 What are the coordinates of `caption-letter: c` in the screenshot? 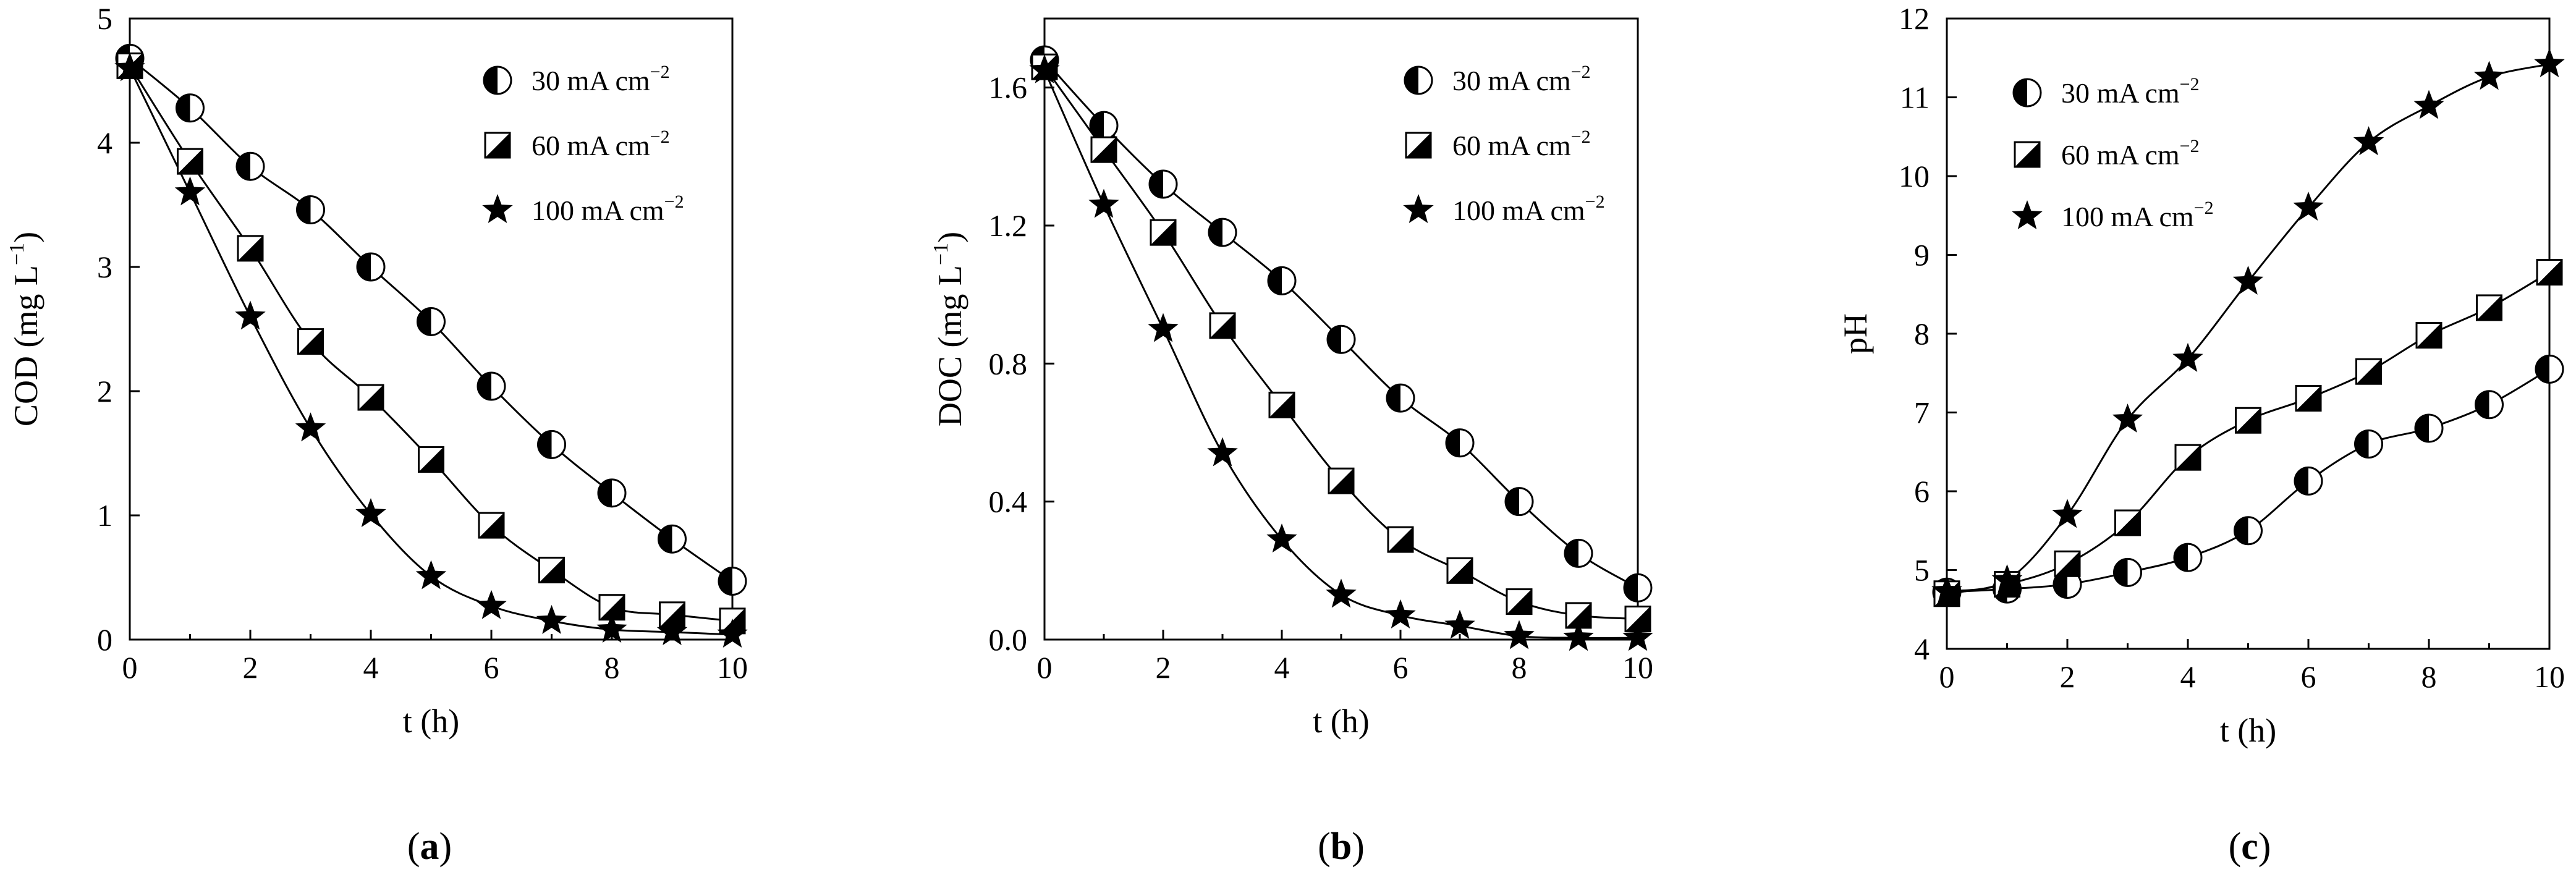 It's located at (2249, 847).